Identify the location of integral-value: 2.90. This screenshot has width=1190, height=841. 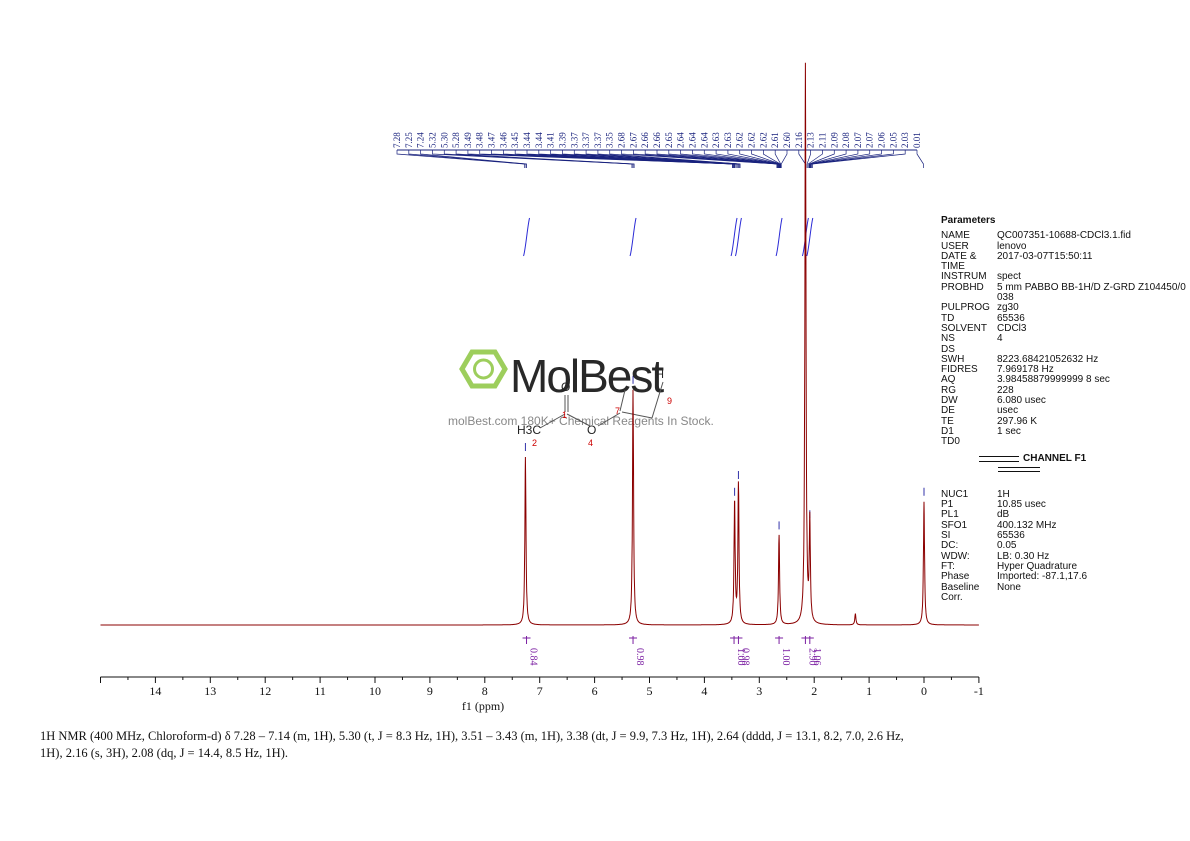
(811, 657).